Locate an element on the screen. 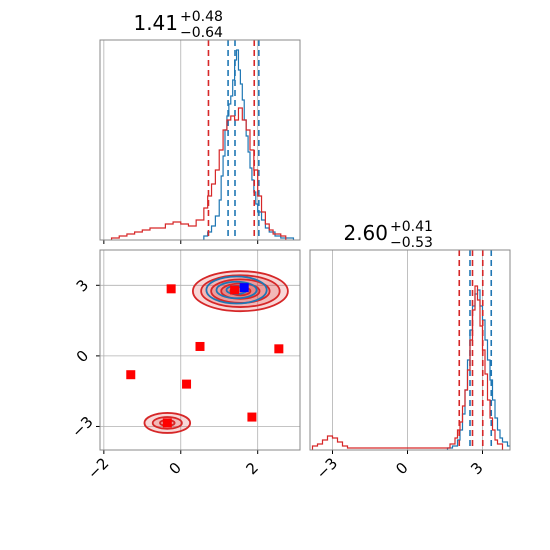  x-tick-label: 3 is located at coordinates (476, 468).